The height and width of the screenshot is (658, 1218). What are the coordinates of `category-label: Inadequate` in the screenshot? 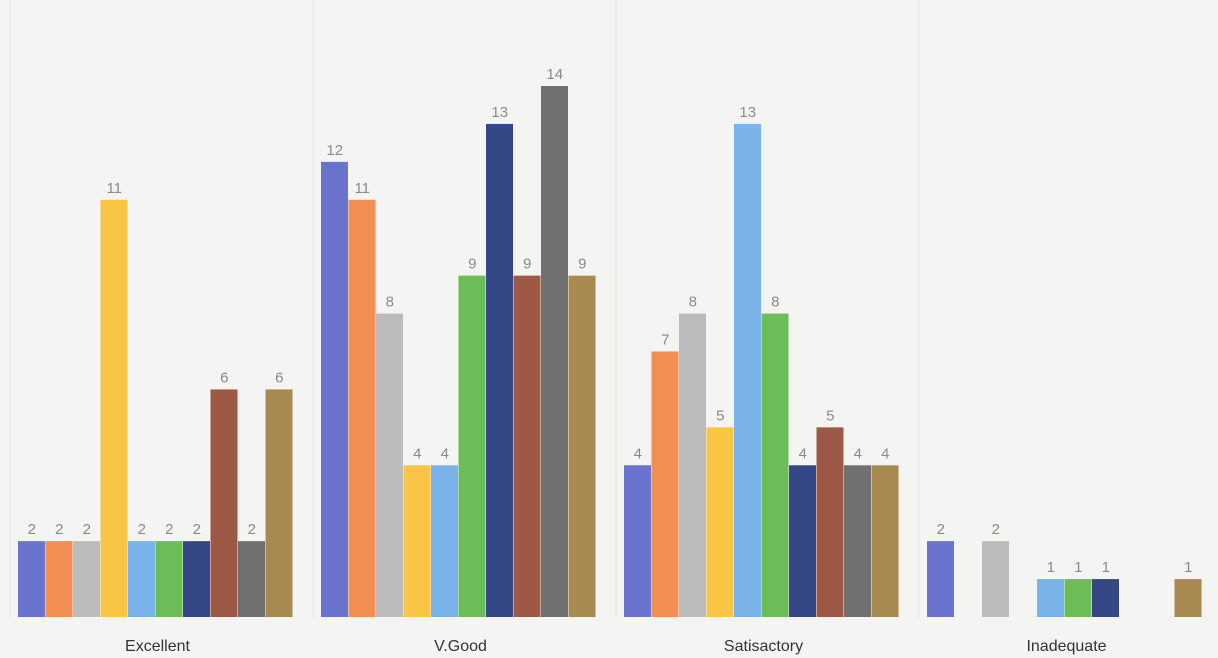 It's located at (1066, 646).